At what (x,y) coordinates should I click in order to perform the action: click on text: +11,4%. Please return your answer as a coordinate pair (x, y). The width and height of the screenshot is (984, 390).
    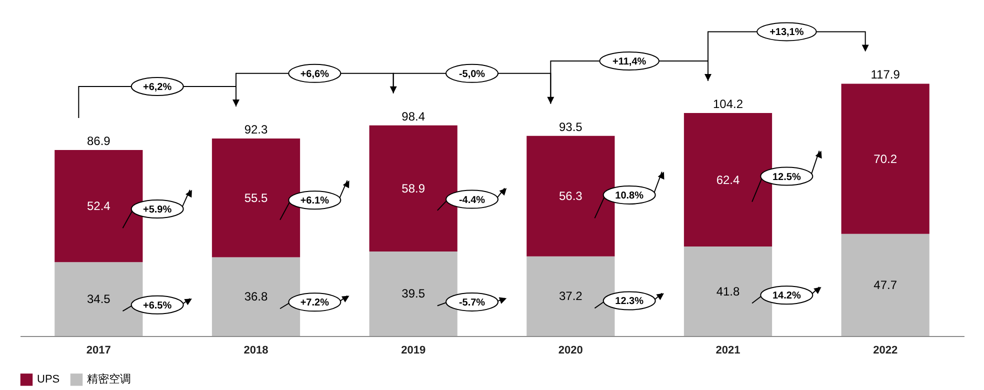
    Looking at the image, I should click on (629, 62).